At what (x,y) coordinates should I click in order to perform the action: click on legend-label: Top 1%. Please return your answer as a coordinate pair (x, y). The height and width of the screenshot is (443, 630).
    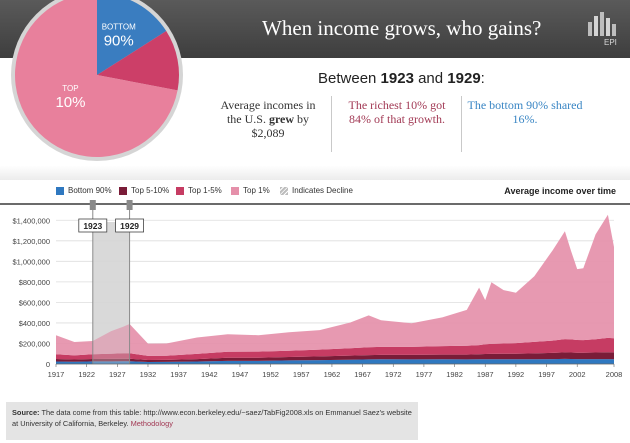
    Looking at the image, I should click on (256, 190).